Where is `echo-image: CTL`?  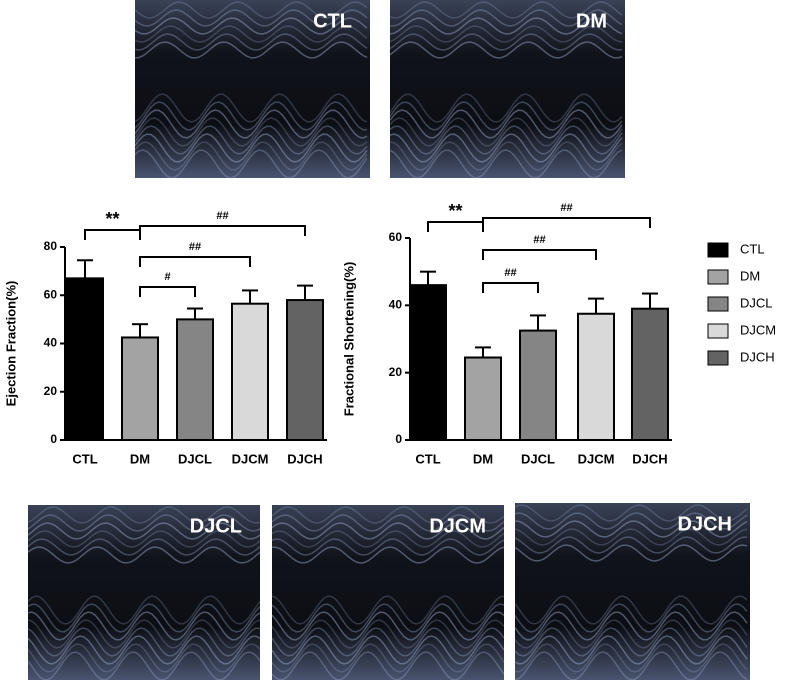
echo-image: CTL is located at coordinates (252, 89).